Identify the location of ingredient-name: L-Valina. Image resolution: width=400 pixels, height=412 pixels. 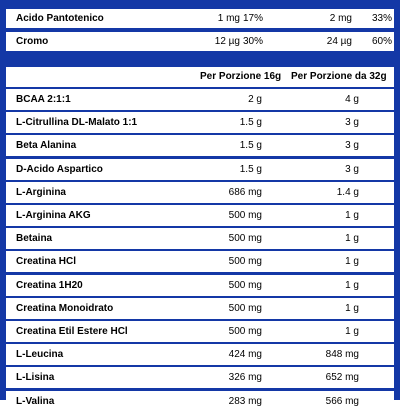
(35, 401).